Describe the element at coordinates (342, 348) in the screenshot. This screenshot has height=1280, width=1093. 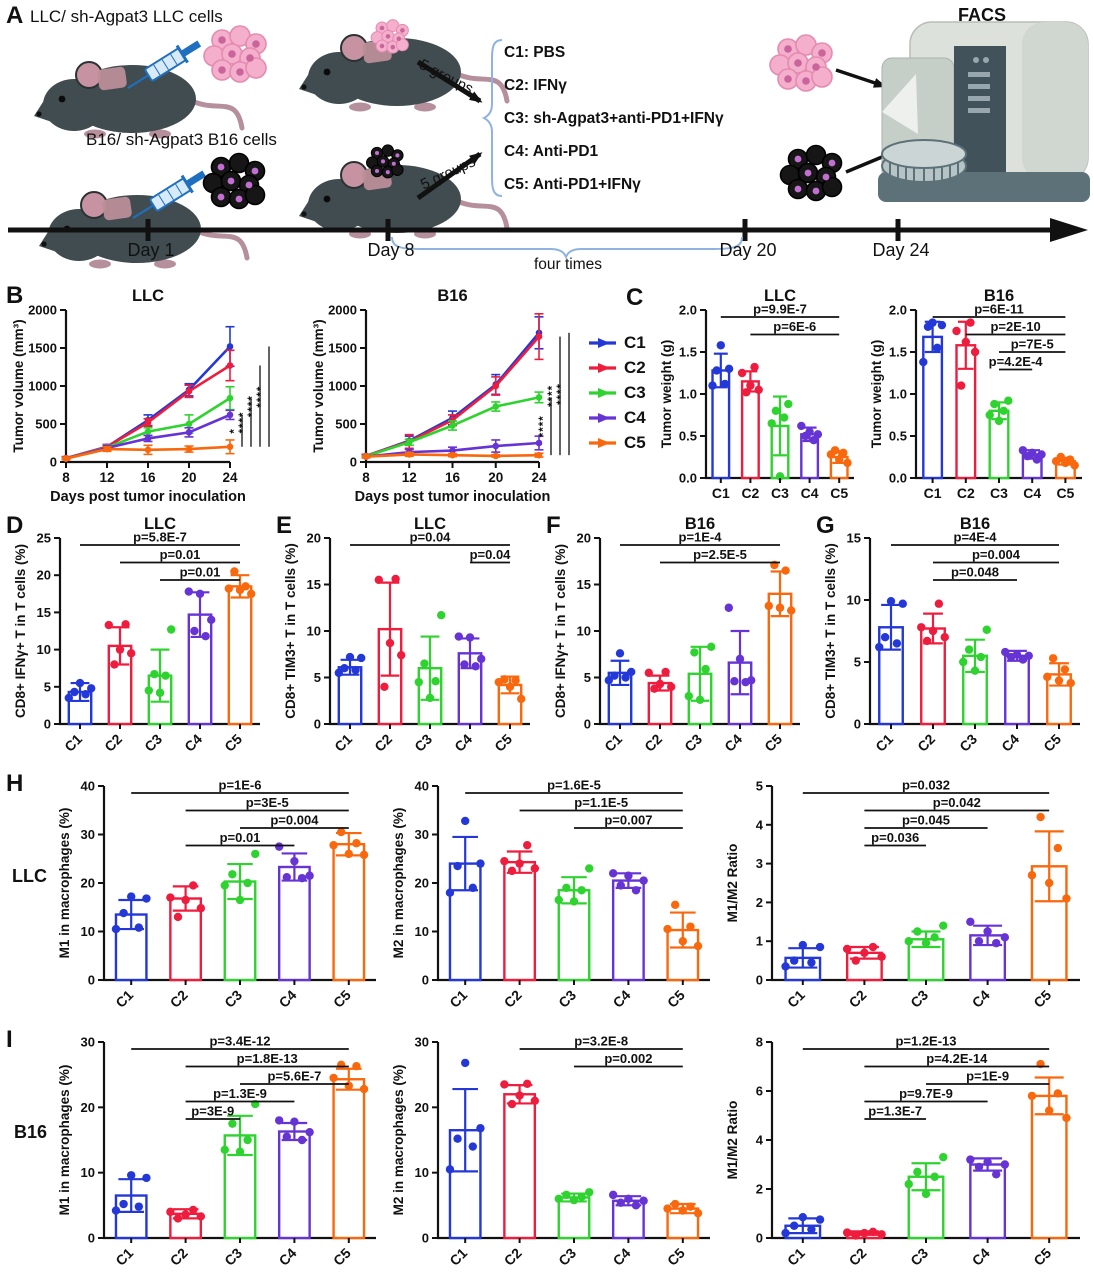
I see `y-tick-label: 1500` at that location.